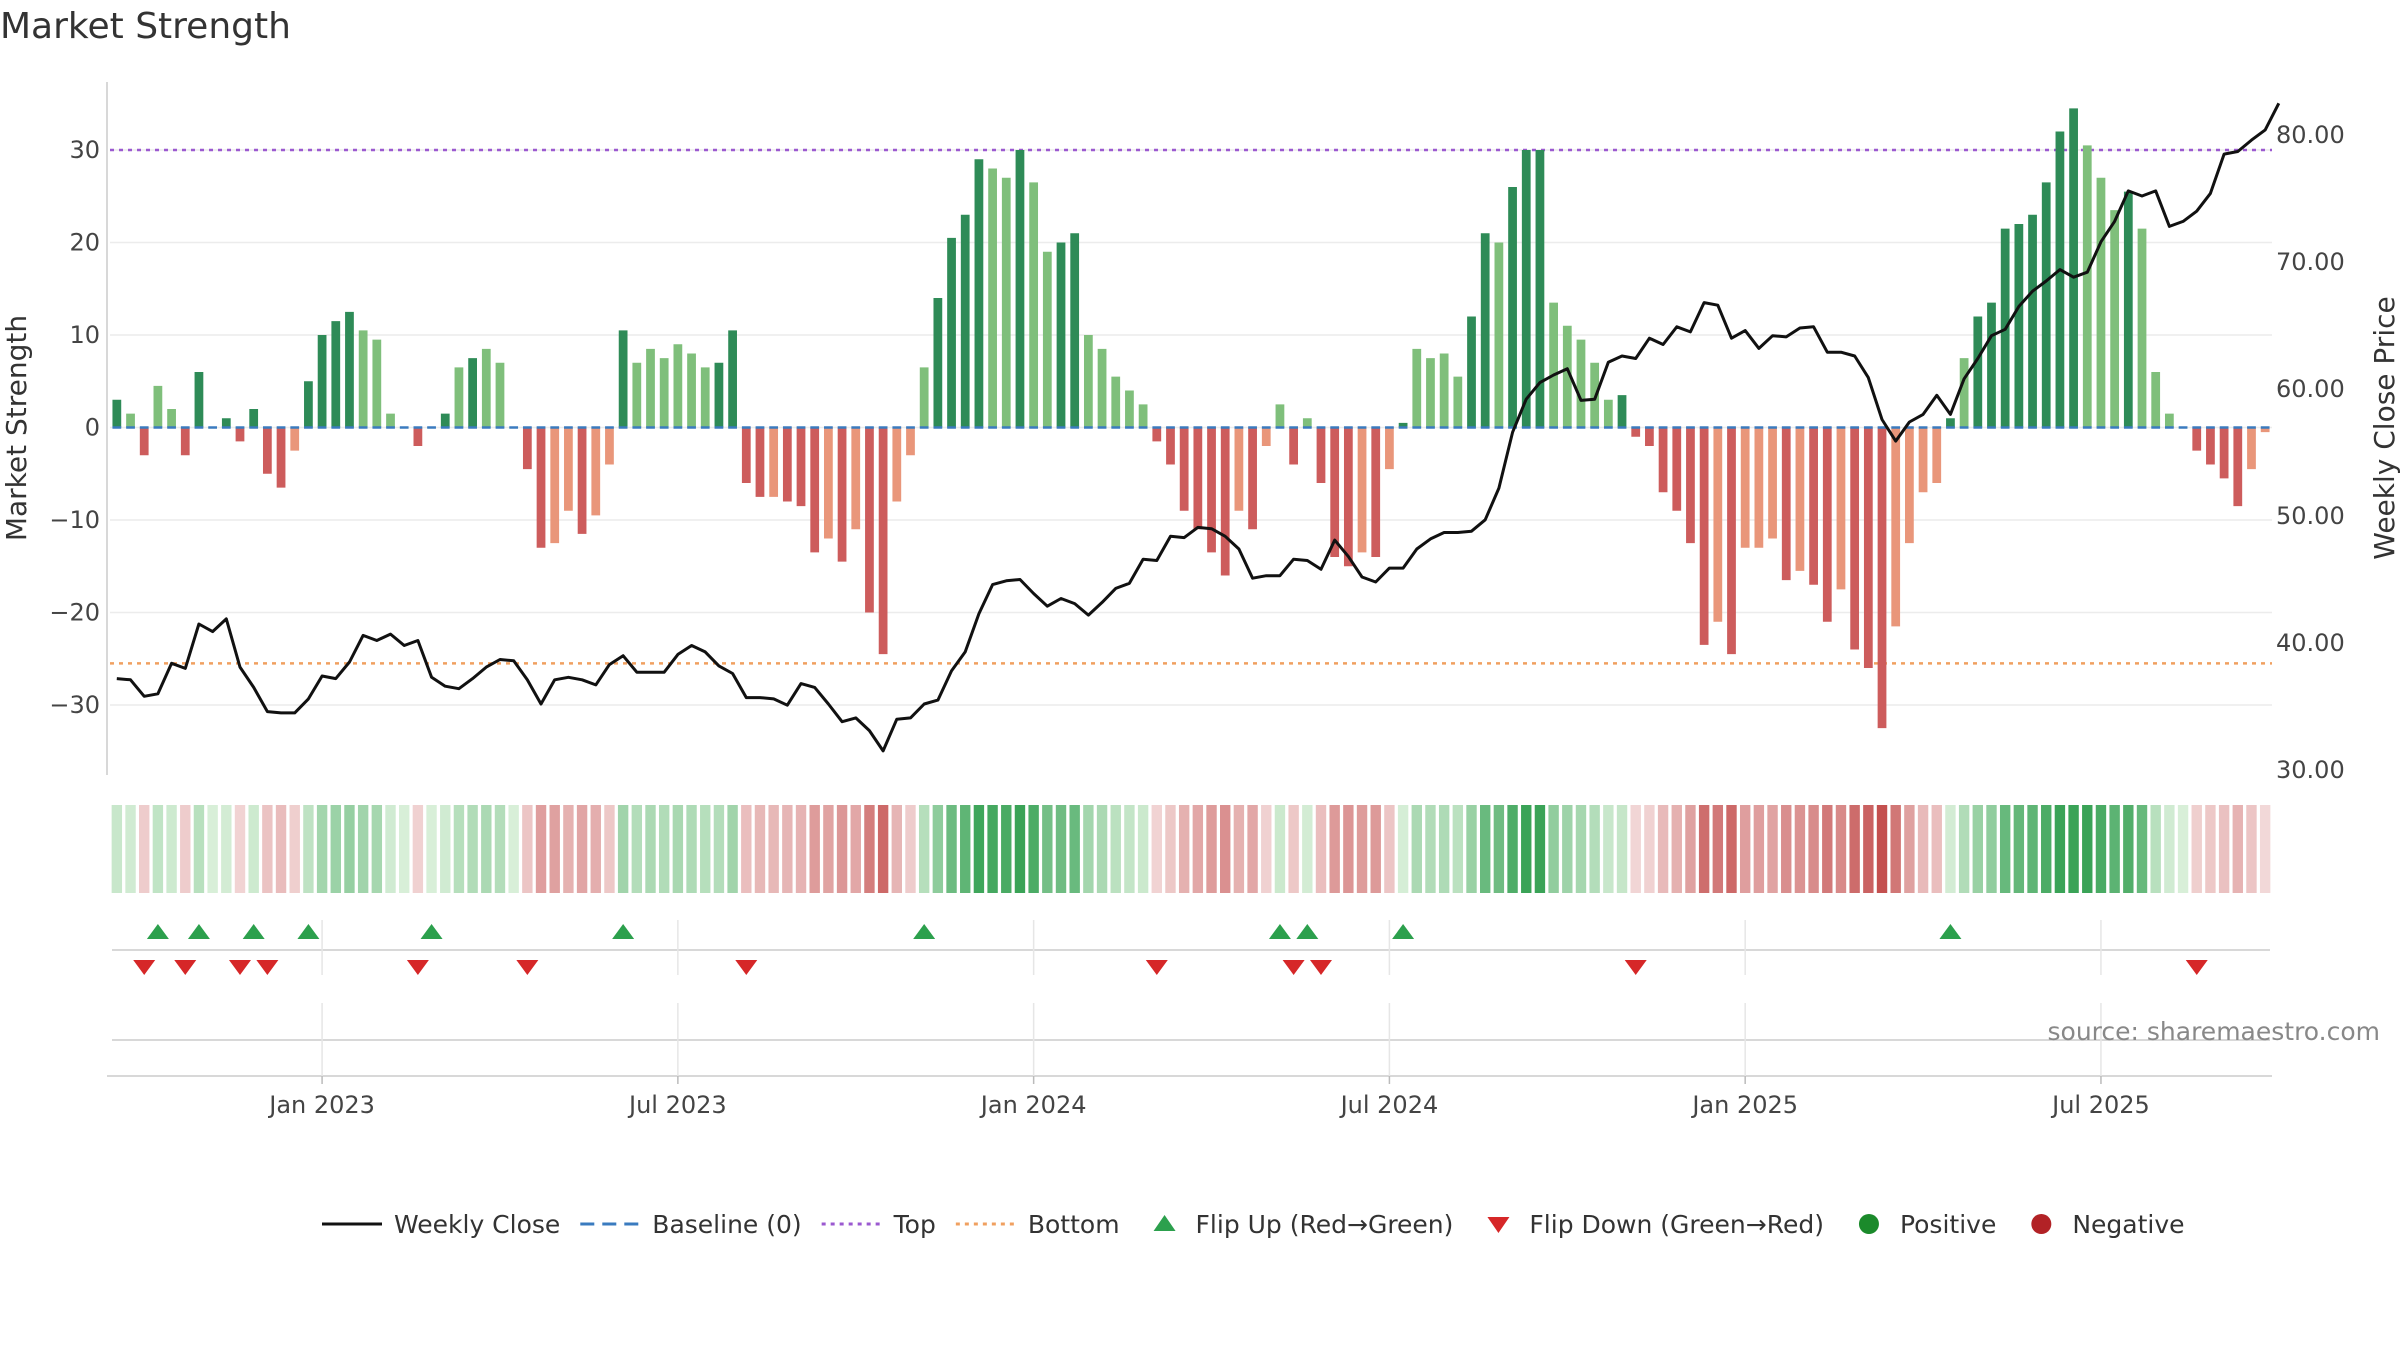 This screenshot has height=1350, width=2400. I want to click on legend-flip-up-icon, so click(1164, 1223).